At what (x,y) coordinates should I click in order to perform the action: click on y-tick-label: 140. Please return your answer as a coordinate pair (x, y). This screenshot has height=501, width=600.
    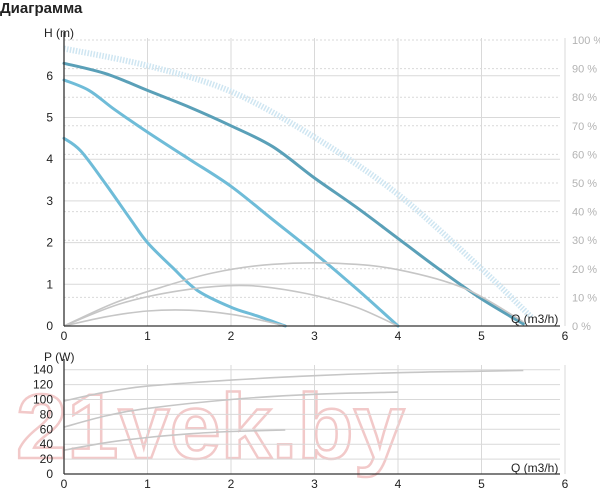
    Looking at the image, I should click on (43, 370).